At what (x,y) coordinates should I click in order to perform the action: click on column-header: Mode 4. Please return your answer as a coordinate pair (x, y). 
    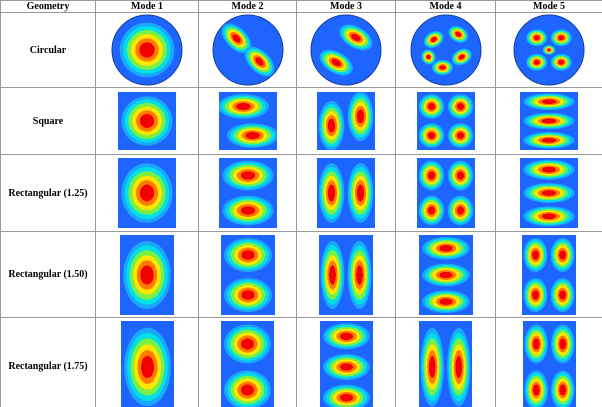
    Looking at the image, I should click on (445, 6).